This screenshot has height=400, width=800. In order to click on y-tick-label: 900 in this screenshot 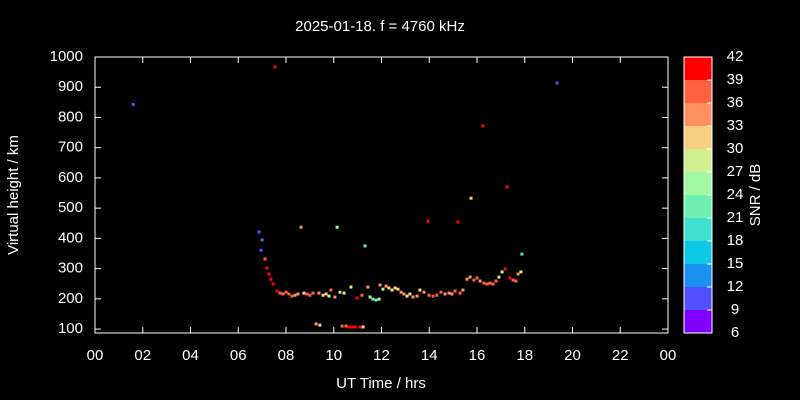, I will do `click(70, 86)`.